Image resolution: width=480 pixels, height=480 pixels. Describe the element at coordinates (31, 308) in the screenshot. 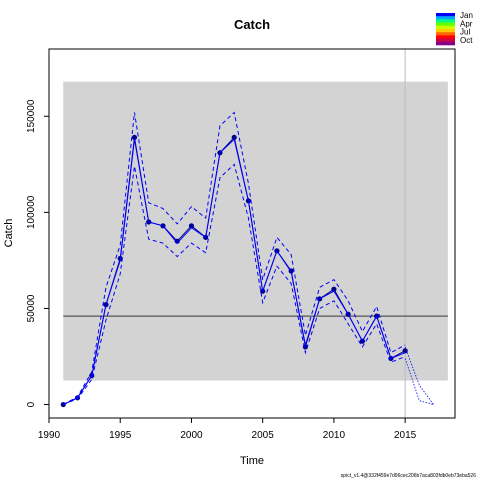

I see `y-tick-label-50000: 50000` at that location.